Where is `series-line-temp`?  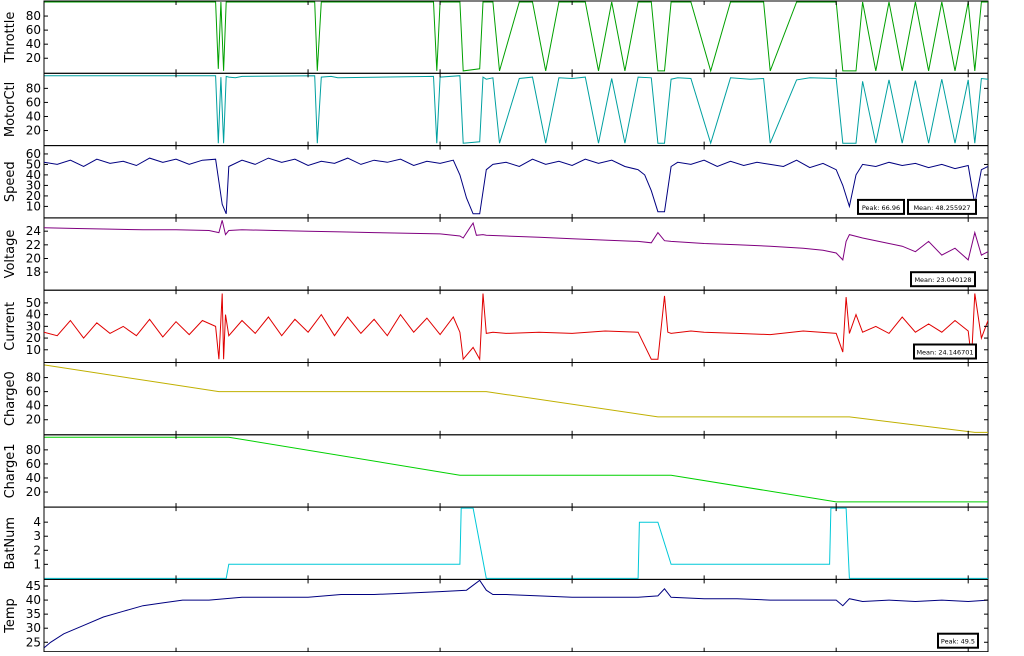
series-line-temp is located at coordinates (516, 614).